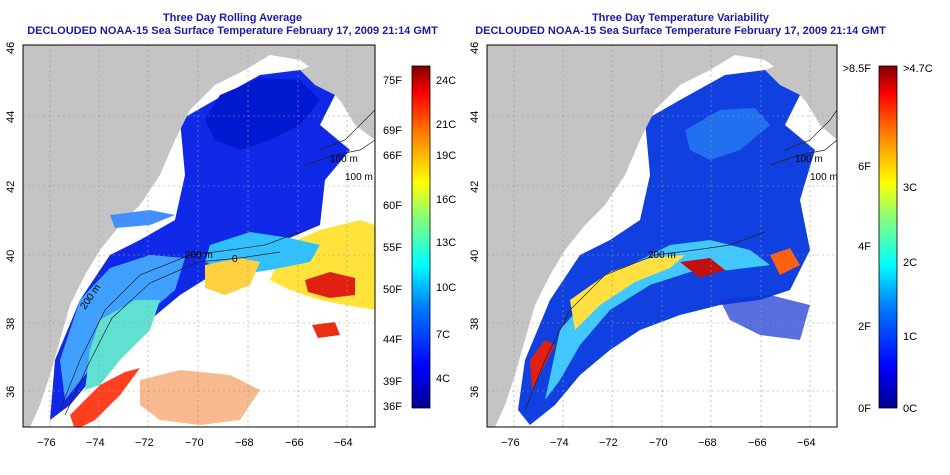 The image size is (950, 475). What do you see at coordinates (680, 18) in the screenshot?
I see `right-title-line1: Three Day Temperature Variability` at bounding box center [680, 18].